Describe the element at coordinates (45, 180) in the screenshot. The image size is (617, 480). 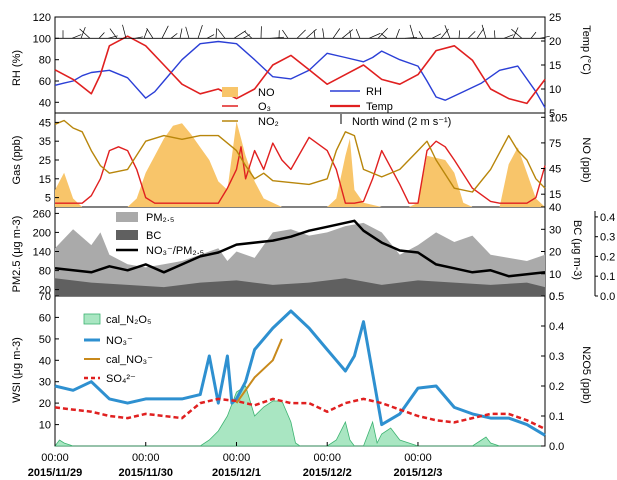
I see `ytick-left-panel2: 15` at that location.